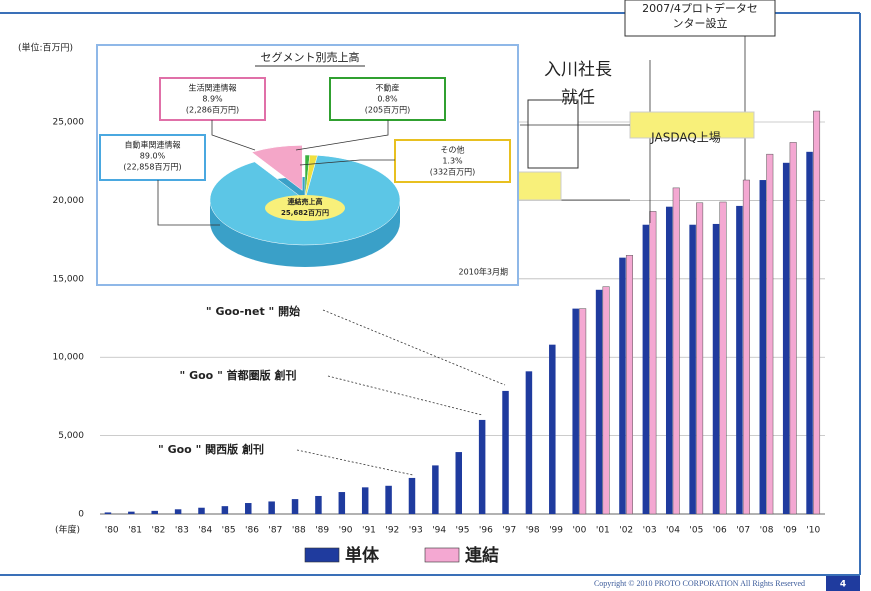 The height and width of the screenshot is (591, 871). I want to click on x-tick-label: '08, so click(767, 531).